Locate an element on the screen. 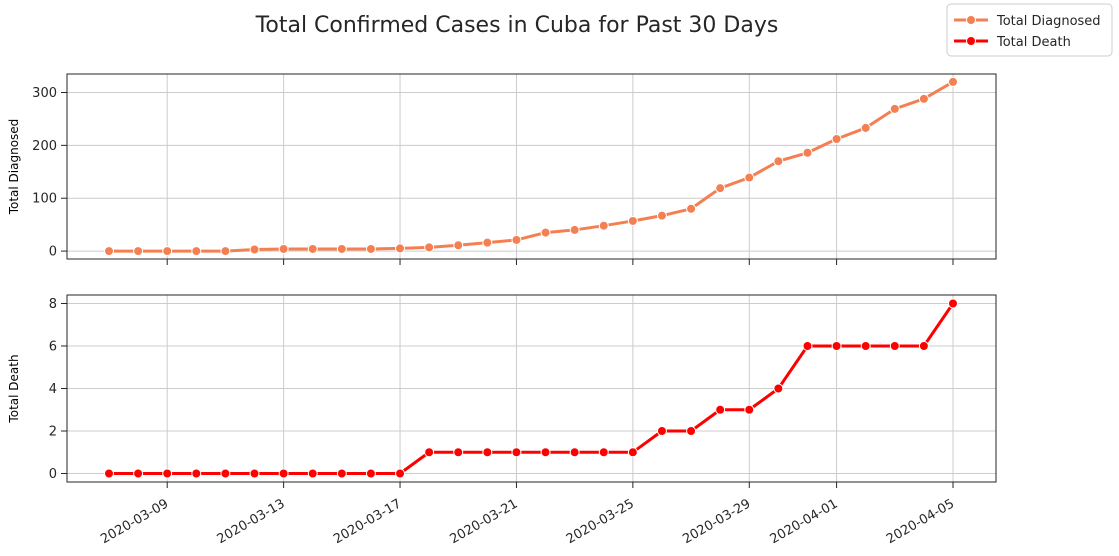  x-tick-label: 2020-03-21 is located at coordinates (484, 521).